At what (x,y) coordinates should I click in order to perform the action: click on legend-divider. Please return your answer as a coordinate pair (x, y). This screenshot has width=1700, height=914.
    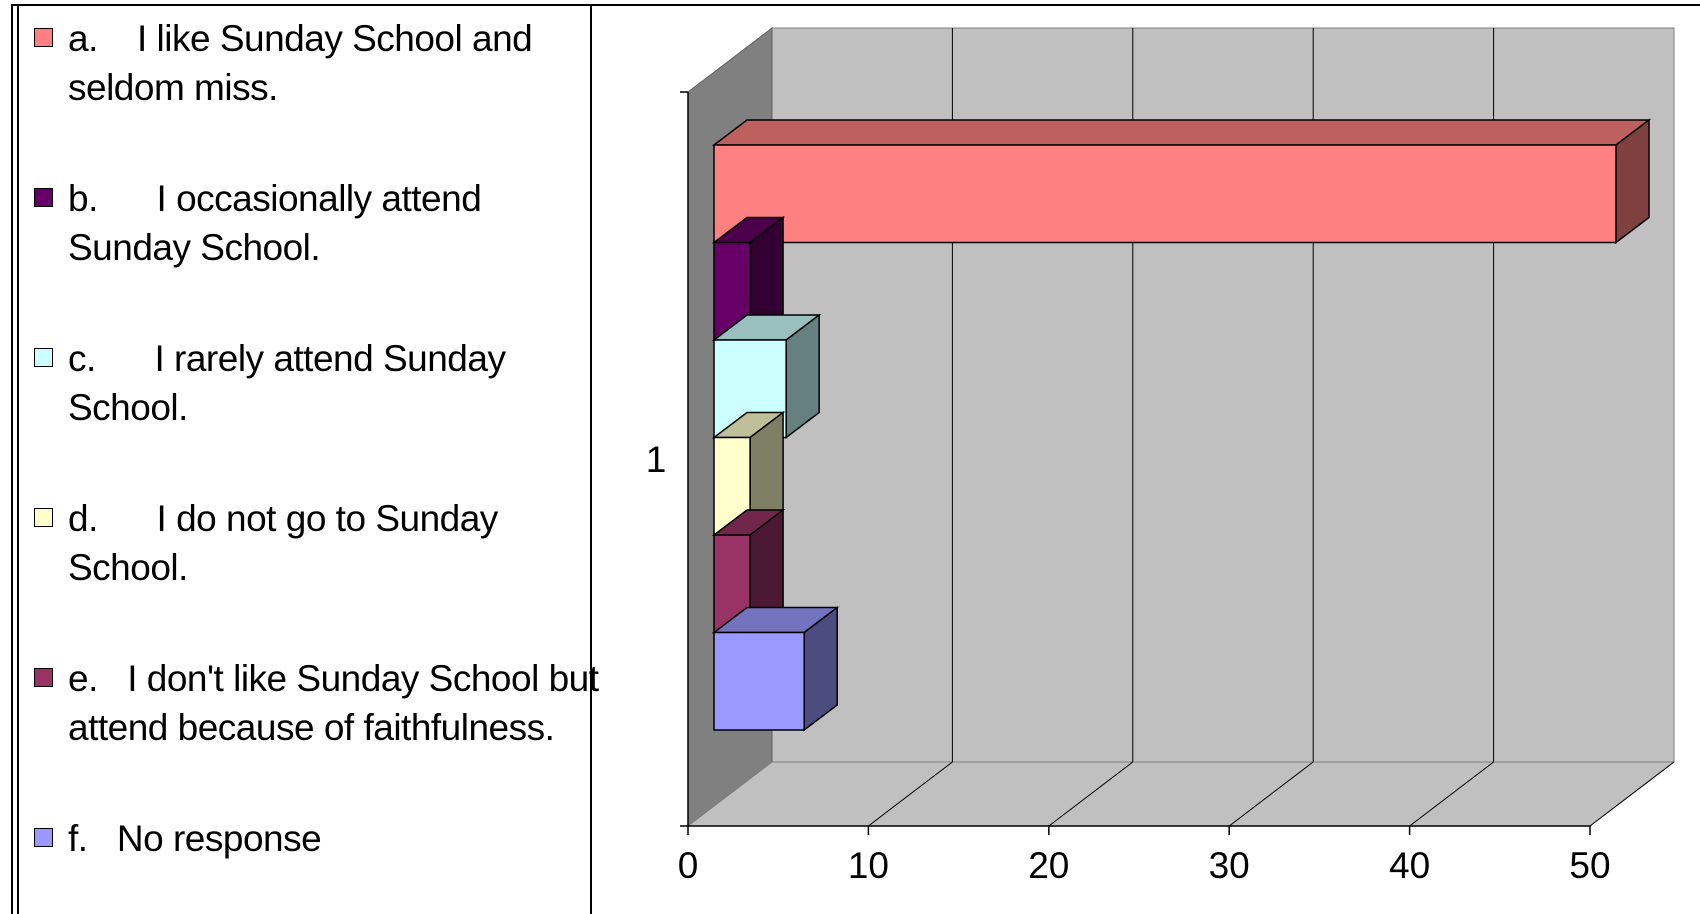
    Looking at the image, I should click on (591, 459).